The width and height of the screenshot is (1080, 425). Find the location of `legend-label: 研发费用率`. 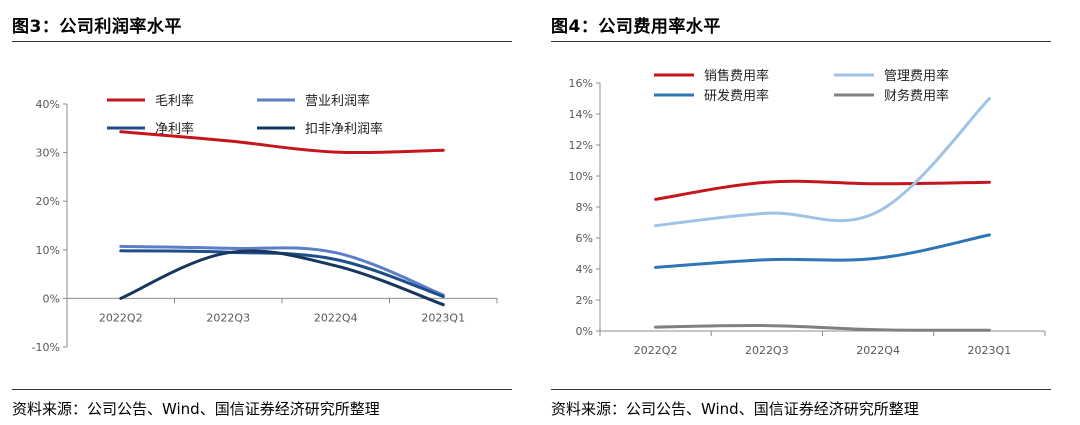

legend-label: 研发费用率 is located at coordinates (736, 96).